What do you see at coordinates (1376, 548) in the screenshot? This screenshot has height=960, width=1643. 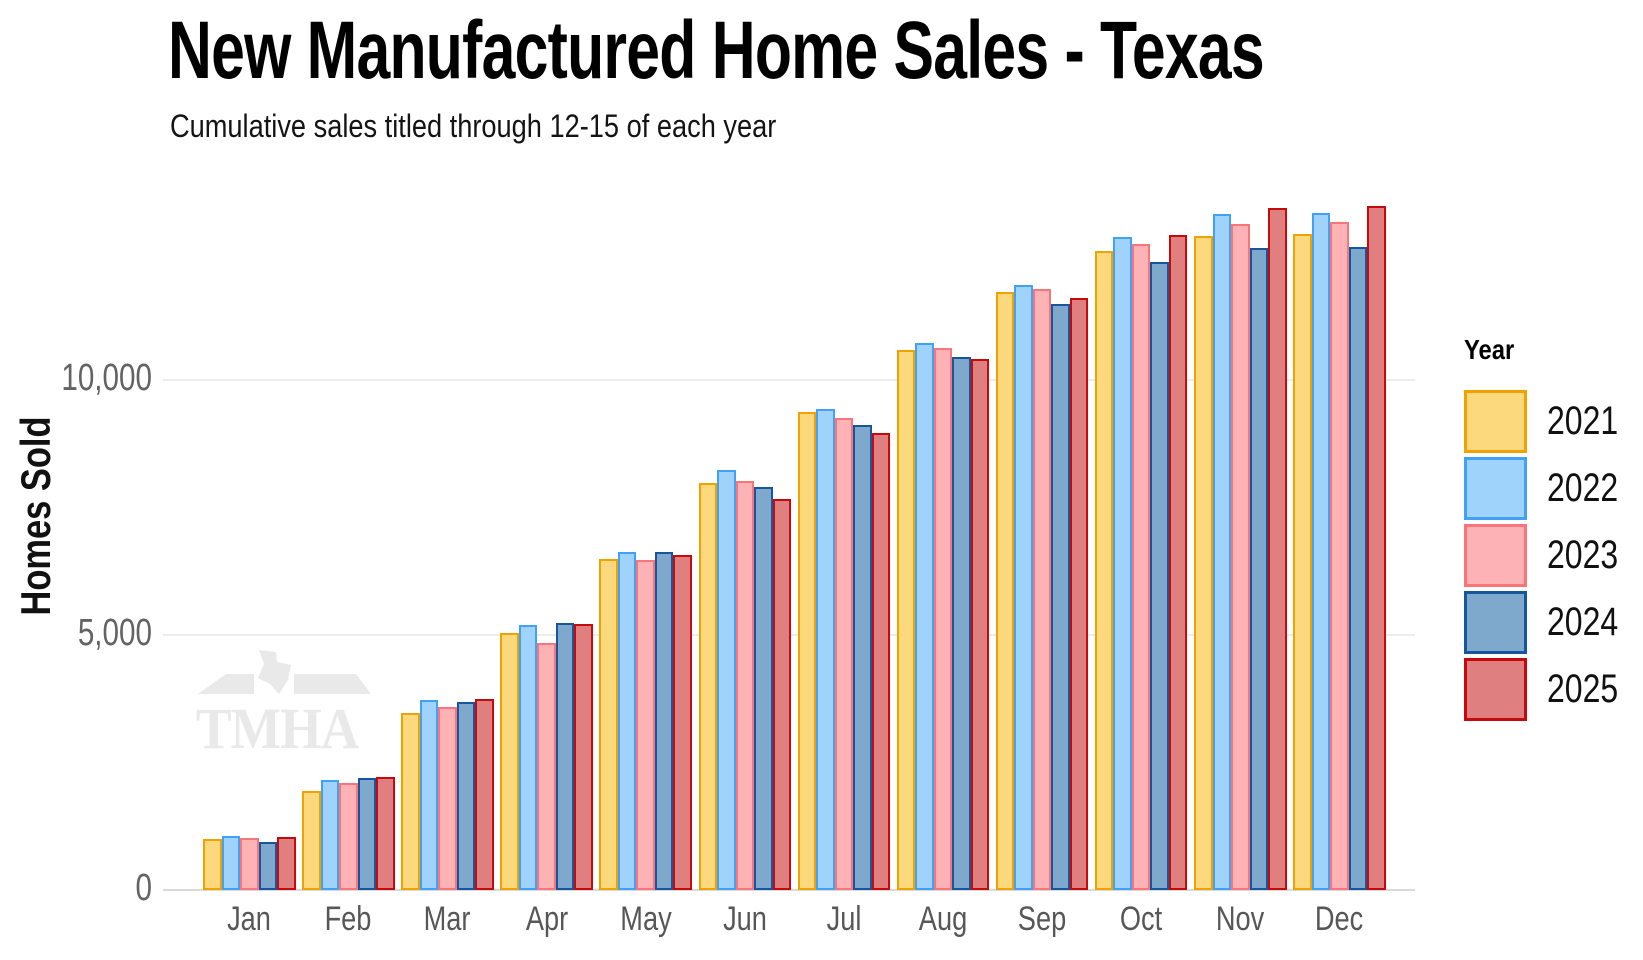 I see `bar-2025-dec` at bounding box center [1376, 548].